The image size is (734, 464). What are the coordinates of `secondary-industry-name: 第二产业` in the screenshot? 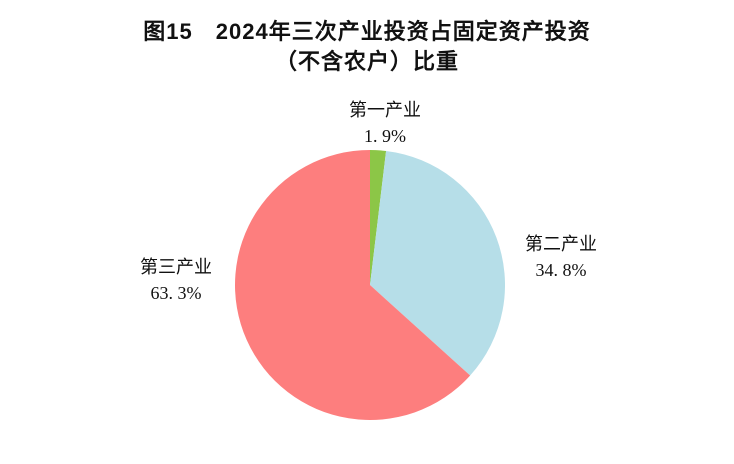 It's located at (561, 244).